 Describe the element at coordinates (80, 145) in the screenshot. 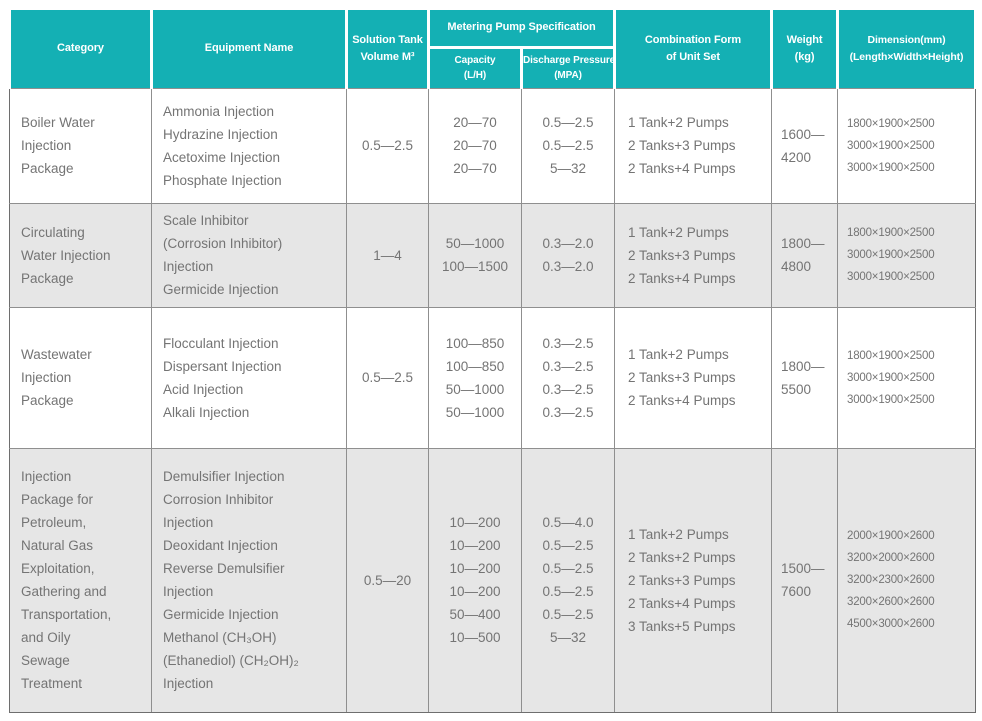

I see `cell-category: Boiler Water Injection Package` at that location.